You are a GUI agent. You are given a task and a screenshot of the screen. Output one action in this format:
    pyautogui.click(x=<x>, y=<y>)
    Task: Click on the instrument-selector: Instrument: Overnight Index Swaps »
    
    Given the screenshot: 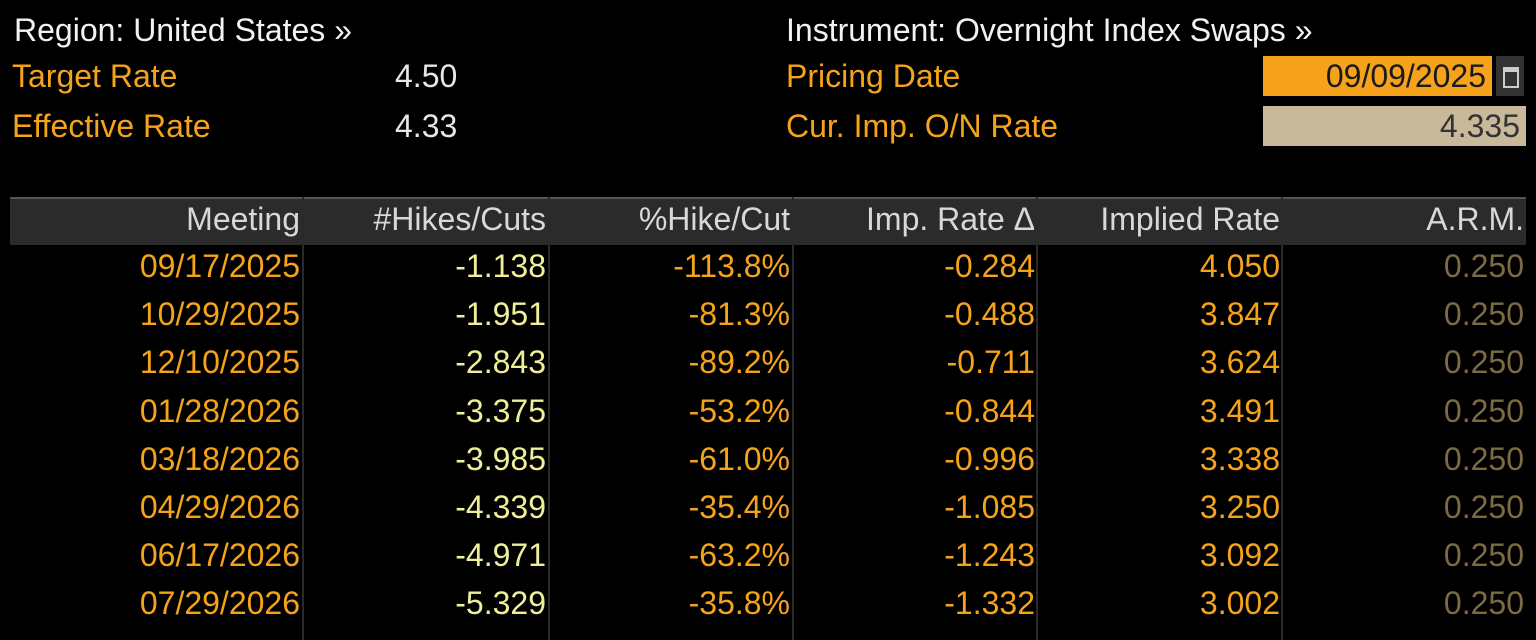 What is the action you would take?
    pyautogui.click(x=1049, y=30)
    